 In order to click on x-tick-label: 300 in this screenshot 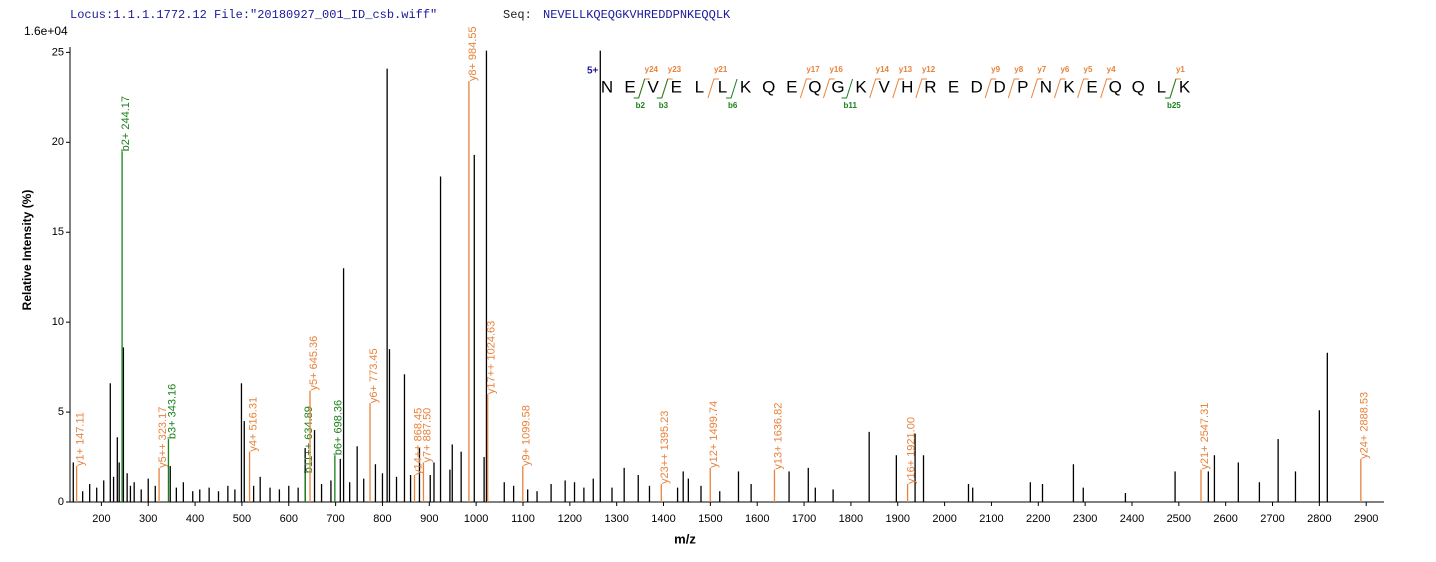, I will do `click(148, 519)`.